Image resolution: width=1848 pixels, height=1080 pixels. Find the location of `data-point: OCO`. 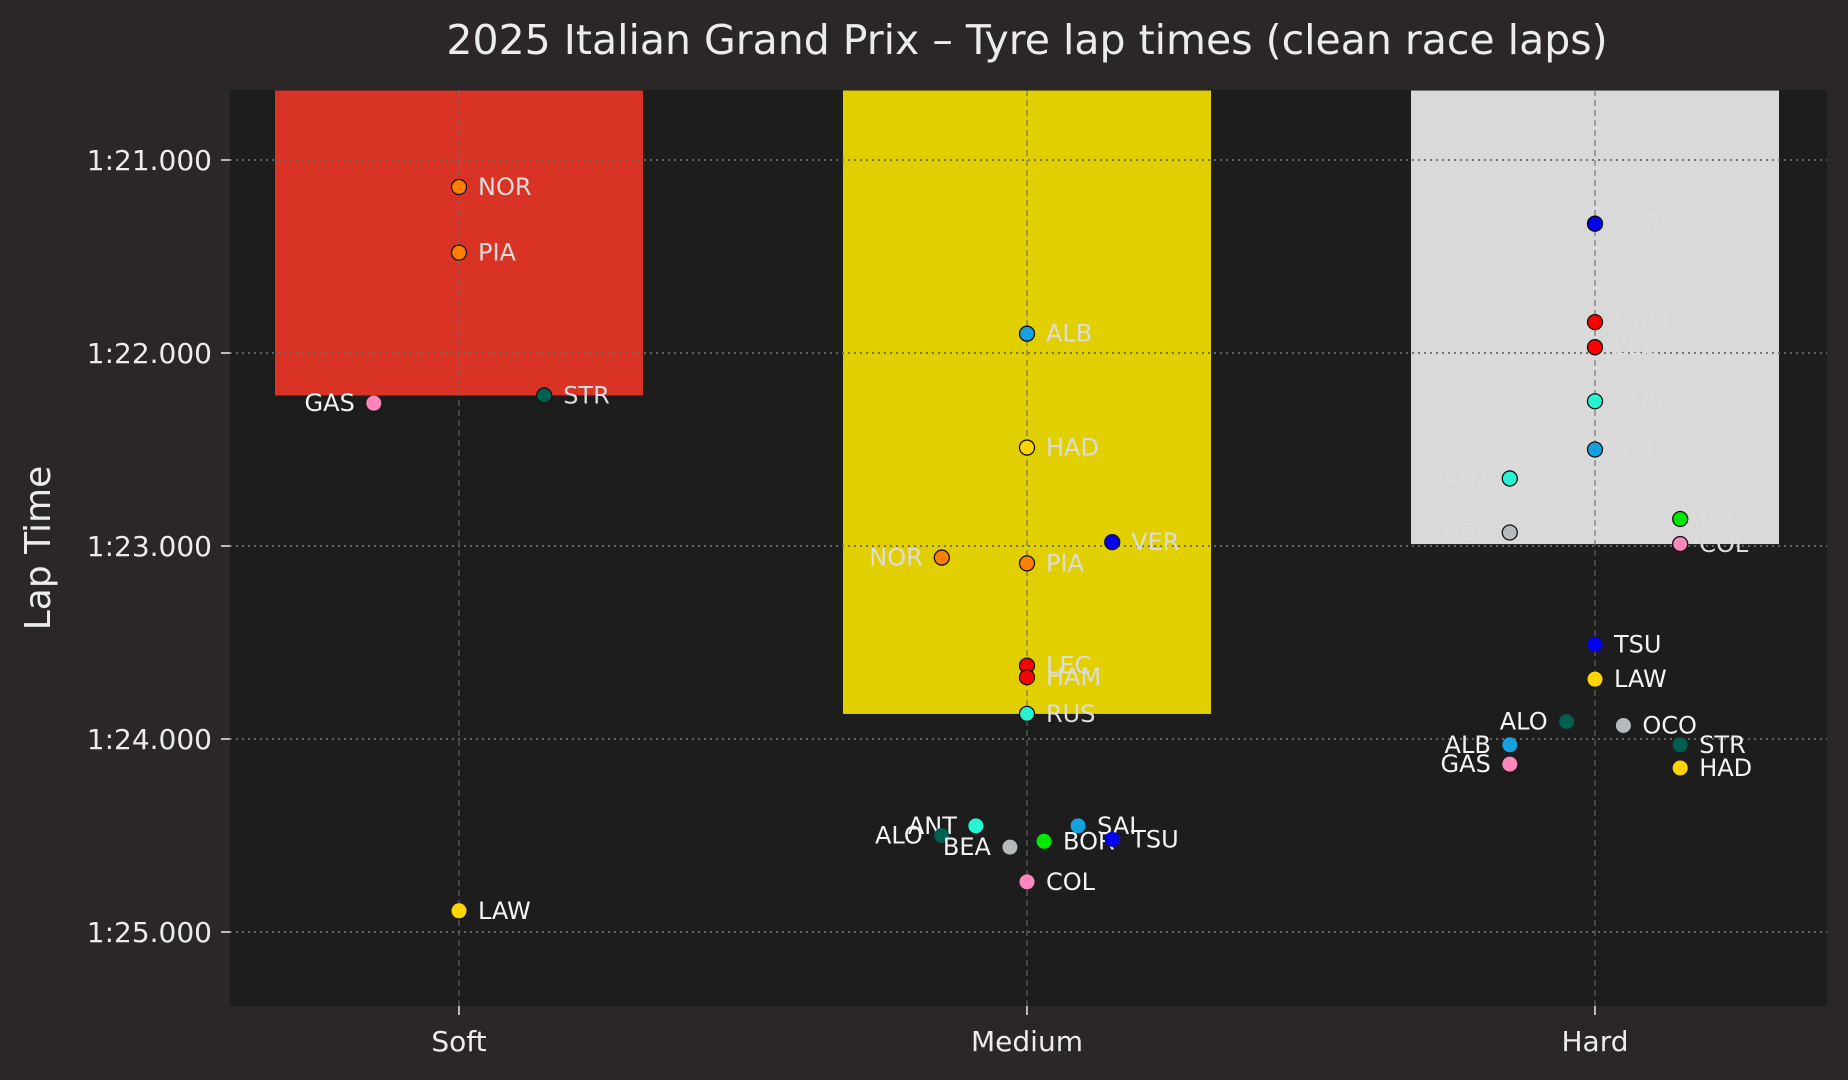

data-point: OCO is located at coordinates (1656, 725).